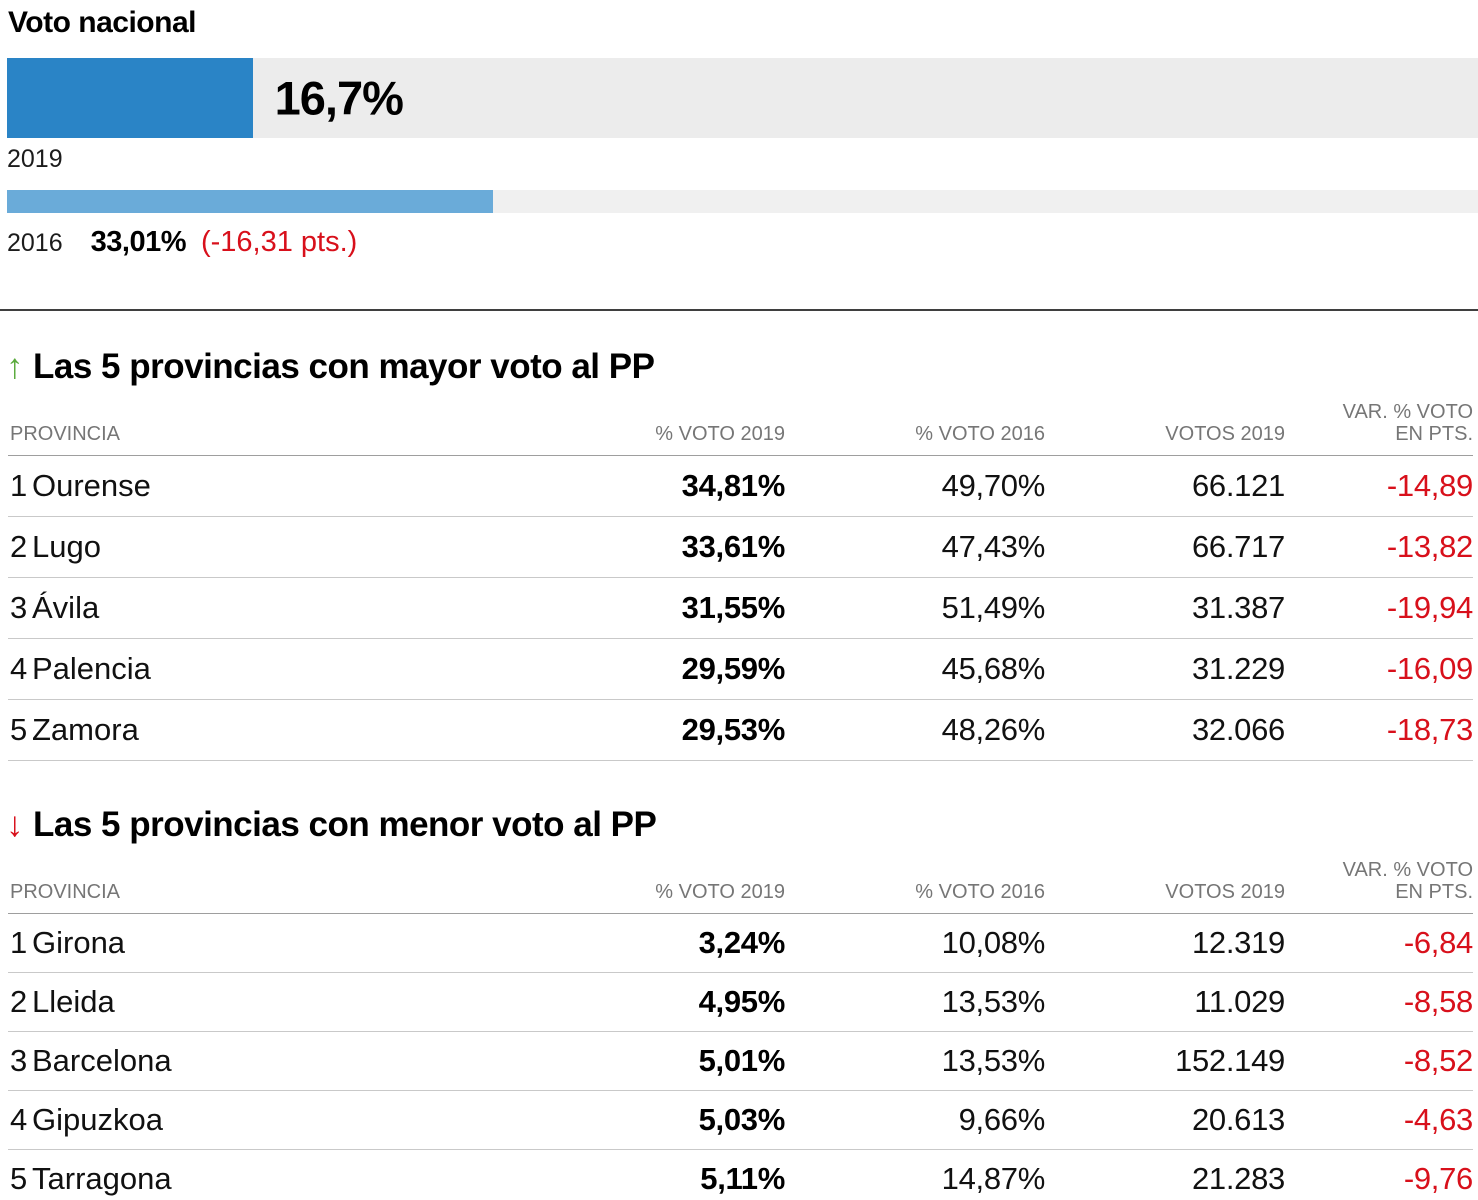 The width and height of the screenshot is (1478, 1200). What do you see at coordinates (1165, 943) in the screenshot?
I see `cell-votos-2019: 12.319` at bounding box center [1165, 943].